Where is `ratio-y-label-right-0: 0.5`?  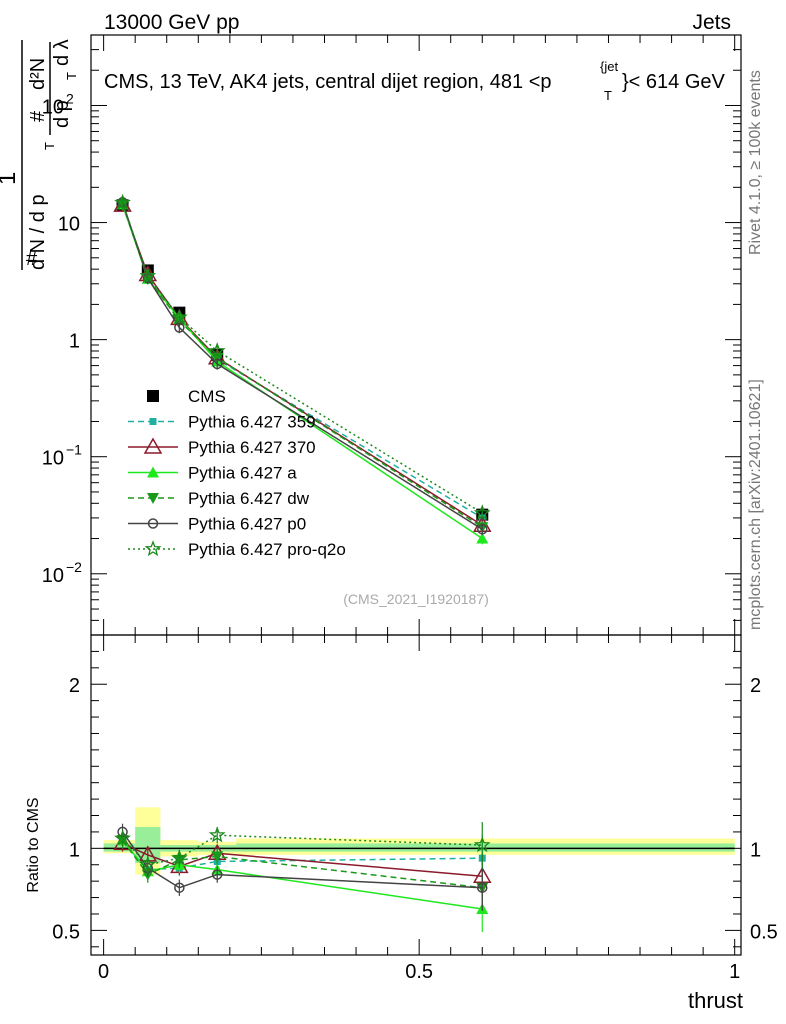
ratio-y-label-right-0: 0.5 is located at coordinates (764, 932).